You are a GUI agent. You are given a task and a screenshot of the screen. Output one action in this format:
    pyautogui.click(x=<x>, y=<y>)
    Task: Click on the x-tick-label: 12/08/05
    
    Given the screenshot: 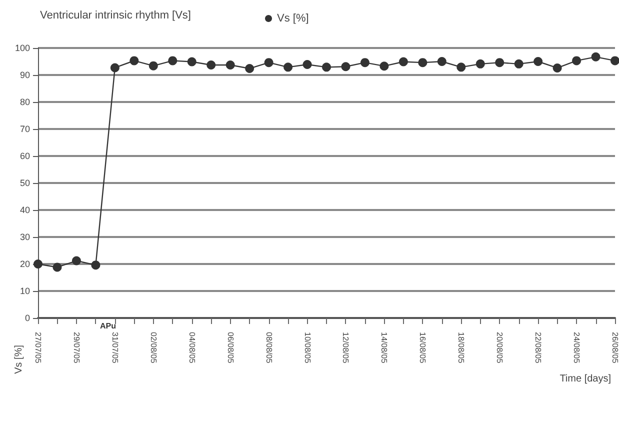 What is the action you would take?
    pyautogui.click(x=345, y=348)
    